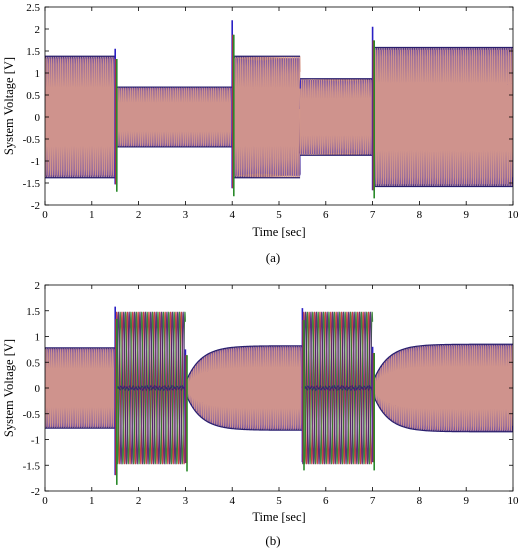 The height and width of the screenshot is (550, 522). What do you see at coordinates (272, 540) in the screenshot?
I see `caption-b: (b)` at bounding box center [272, 540].